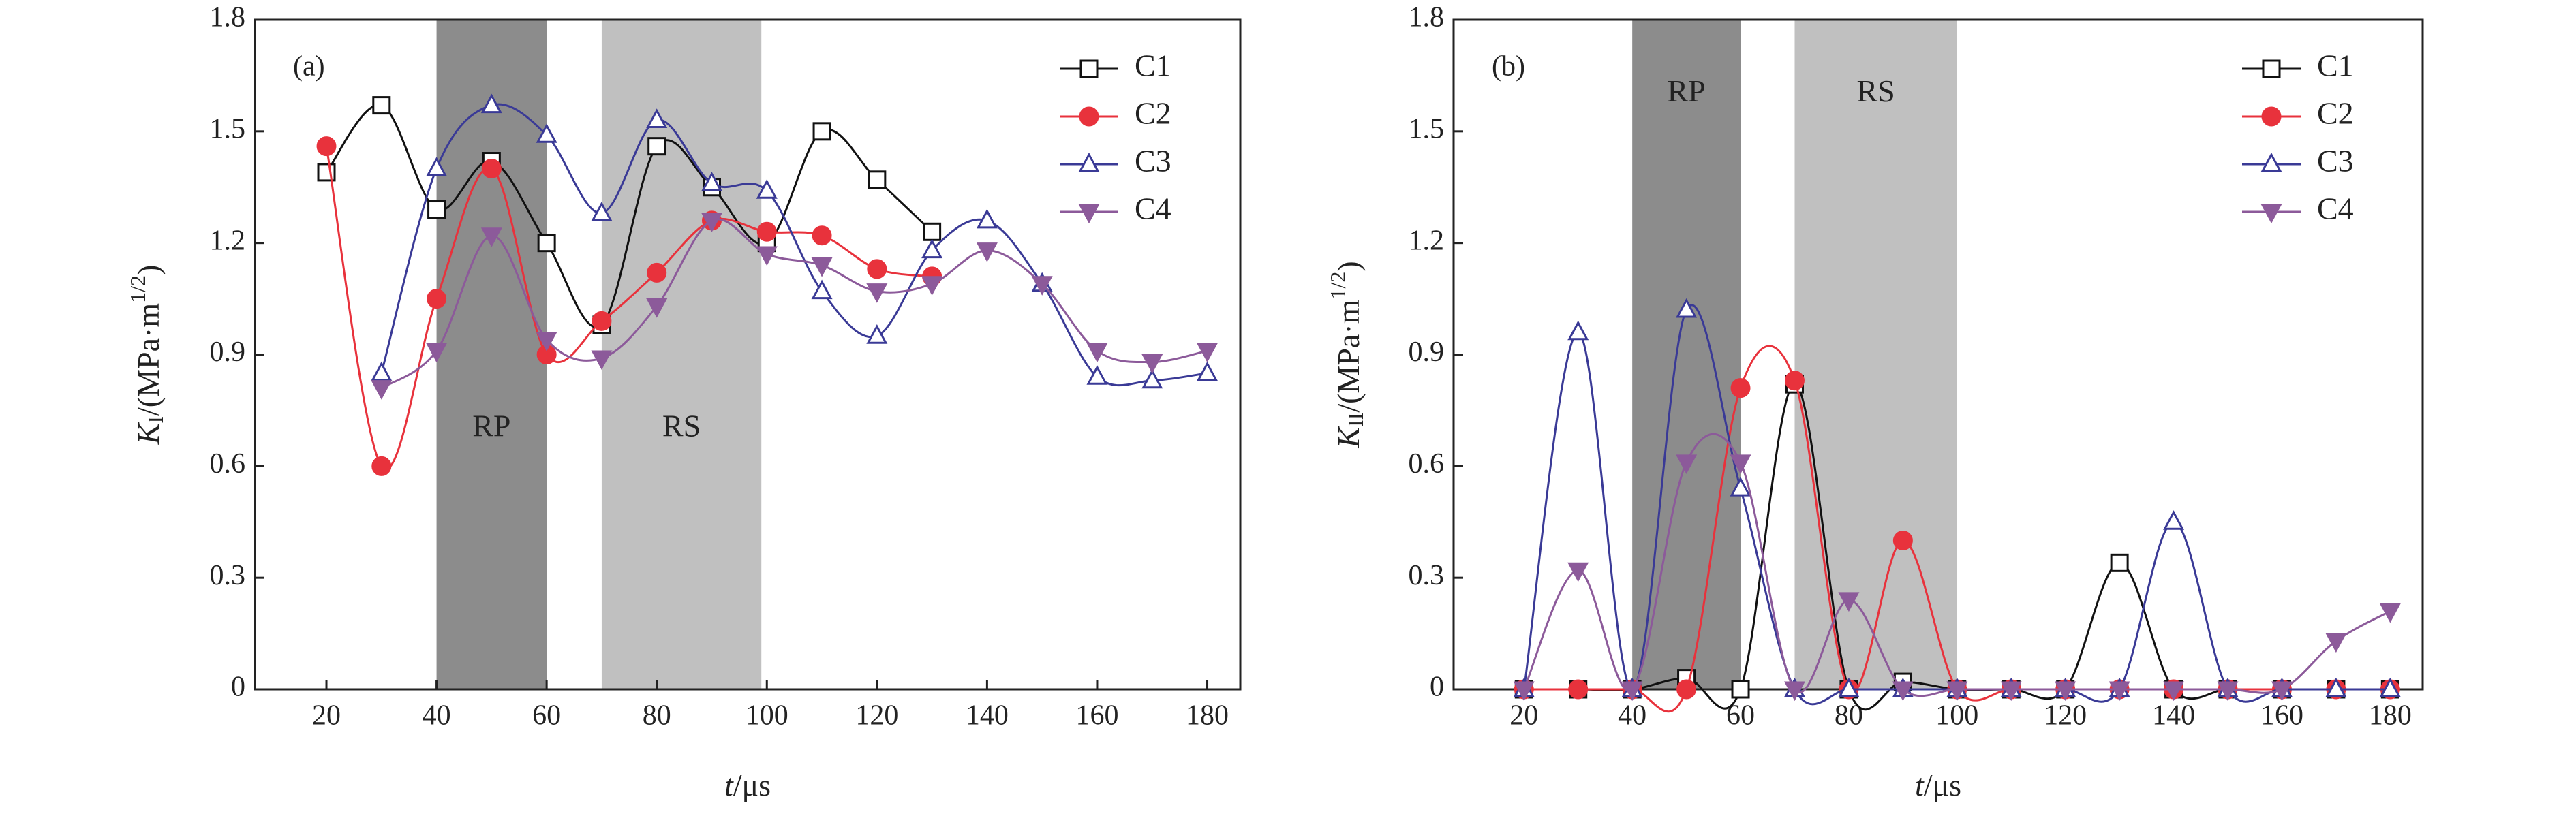  What do you see at coordinates (155, 420) in the screenshot?
I see `y-label-sub: I` at bounding box center [155, 420].